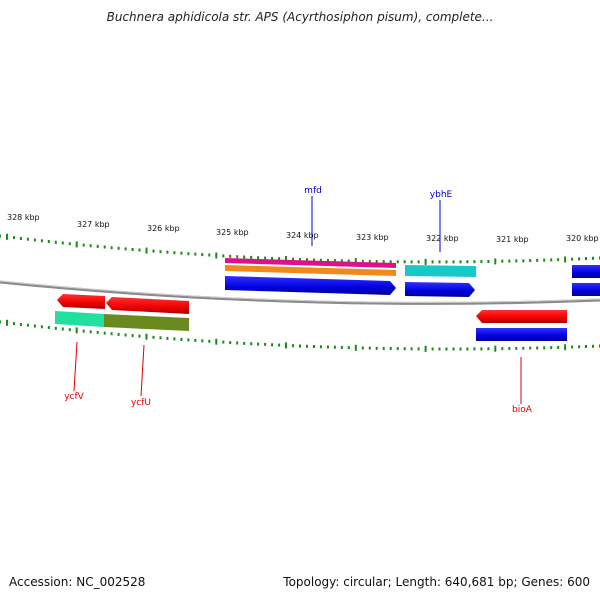 The height and width of the screenshot is (600, 600). What do you see at coordinates (74, 397) in the screenshot?
I see `gene-label-ycfV: ycfV` at bounding box center [74, 397].